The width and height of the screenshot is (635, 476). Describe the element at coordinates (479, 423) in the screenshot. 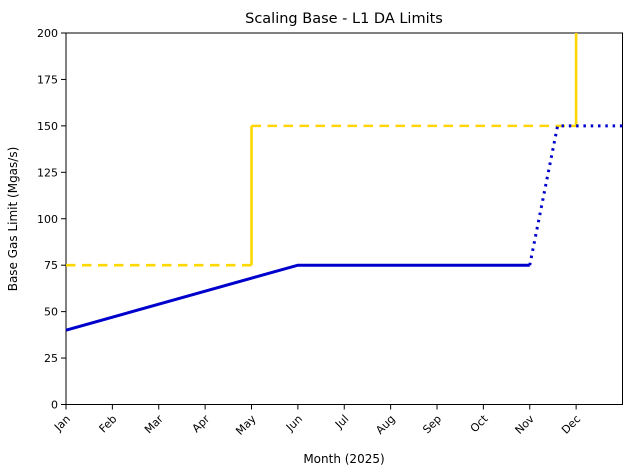

I see `x-tick-label: Oct` at that location.